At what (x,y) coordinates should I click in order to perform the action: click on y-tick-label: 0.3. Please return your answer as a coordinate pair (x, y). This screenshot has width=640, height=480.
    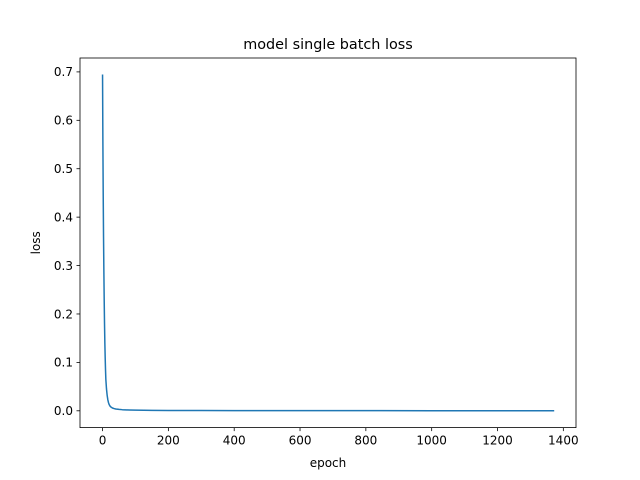
    Looking at the image, I should click on (63, 266).